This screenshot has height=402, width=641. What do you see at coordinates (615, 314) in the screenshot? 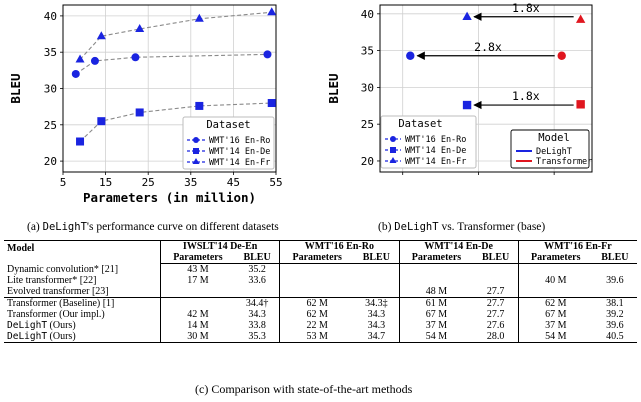
I see `bleu-cell: 39.2` at bounding box center [615, 314].